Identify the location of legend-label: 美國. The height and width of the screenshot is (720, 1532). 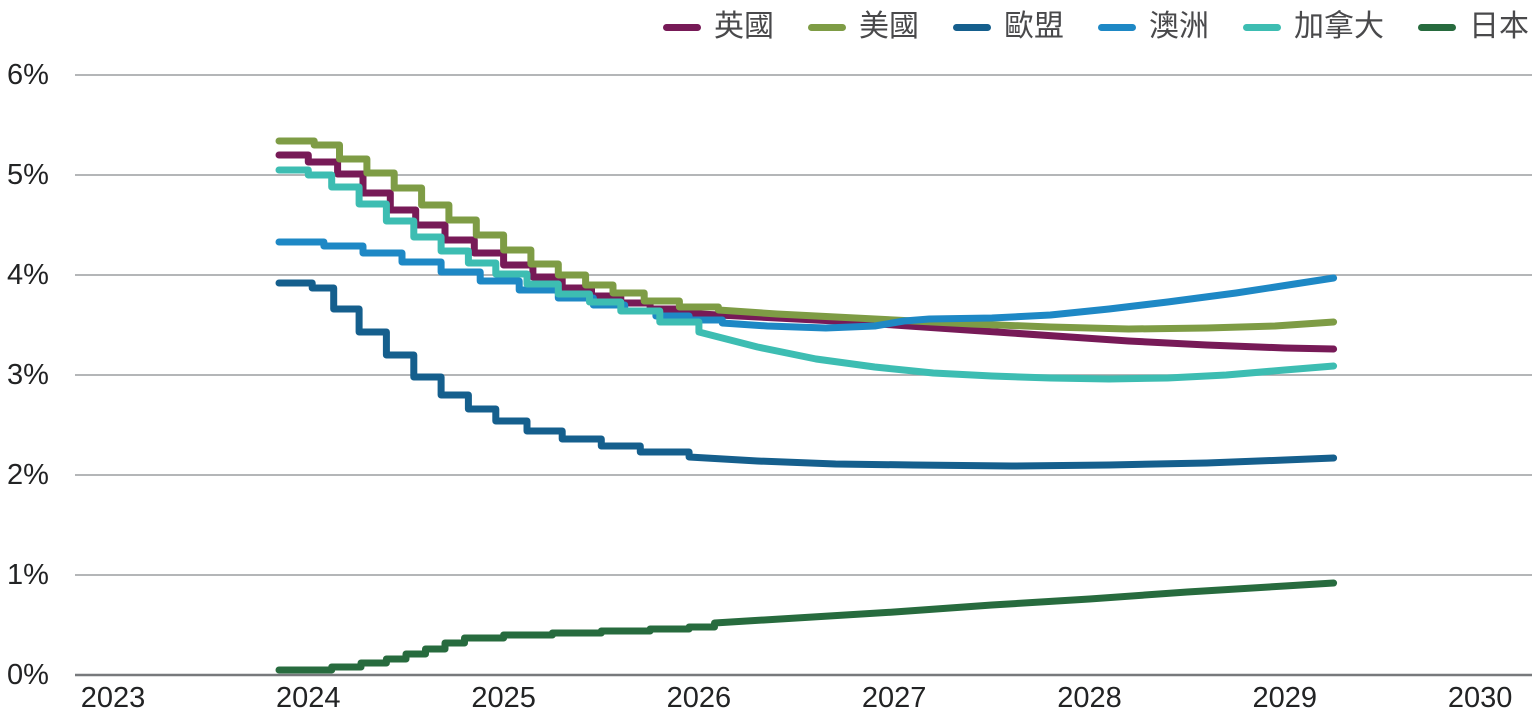
(889, 26).